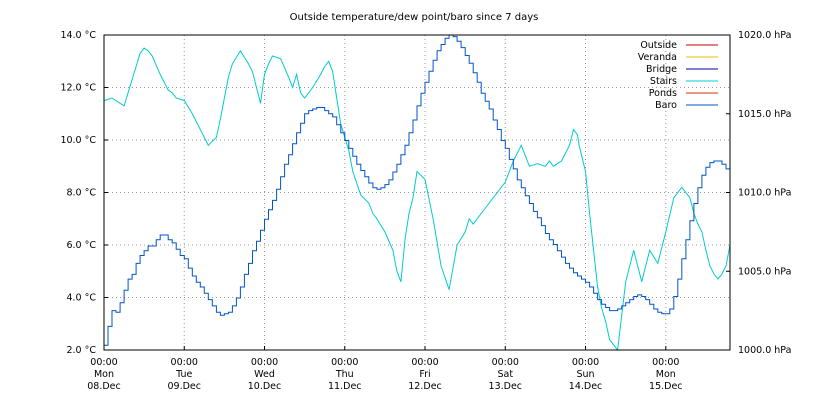 The image size is (820, 400). What do you see at coordinates (764, 350) in the screenshot?
I see `y-right-tick-label: 1000.0 hPa` at bounding box center [764, 350].